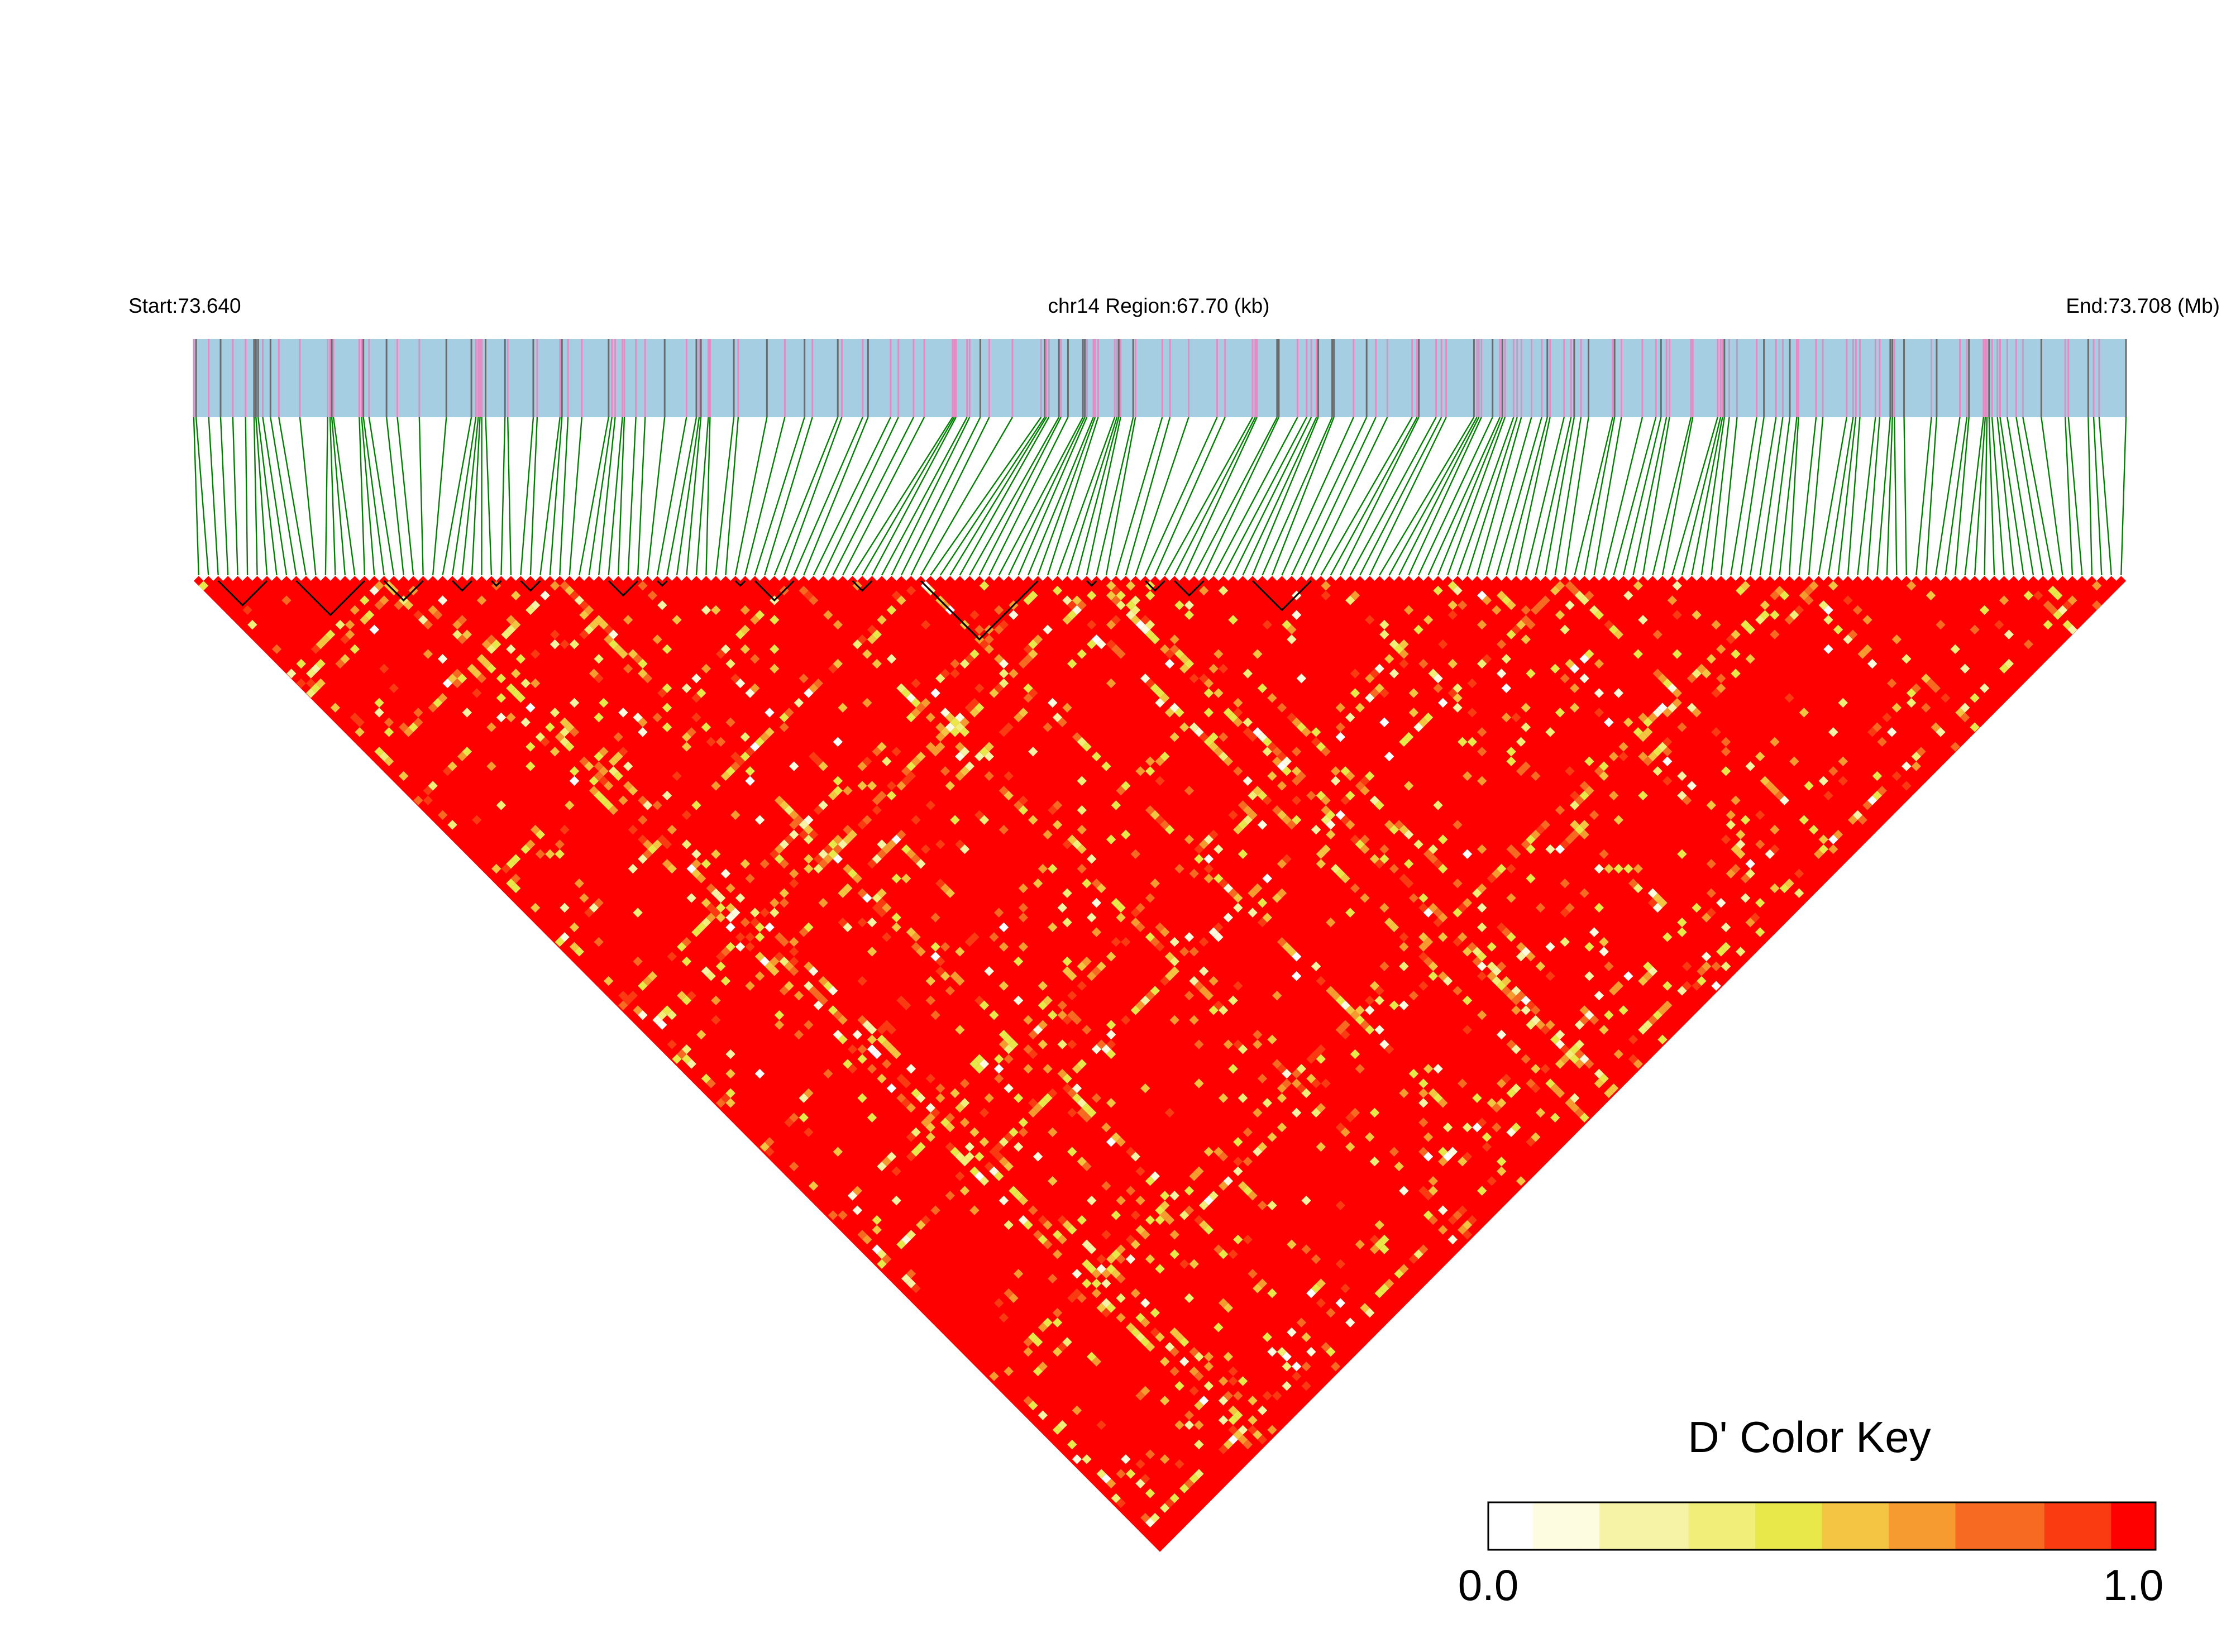  Describe the element at coordinates (2143, 305) in the screenshot. I see `end-label: End:73.708 (Mb)` at that location.